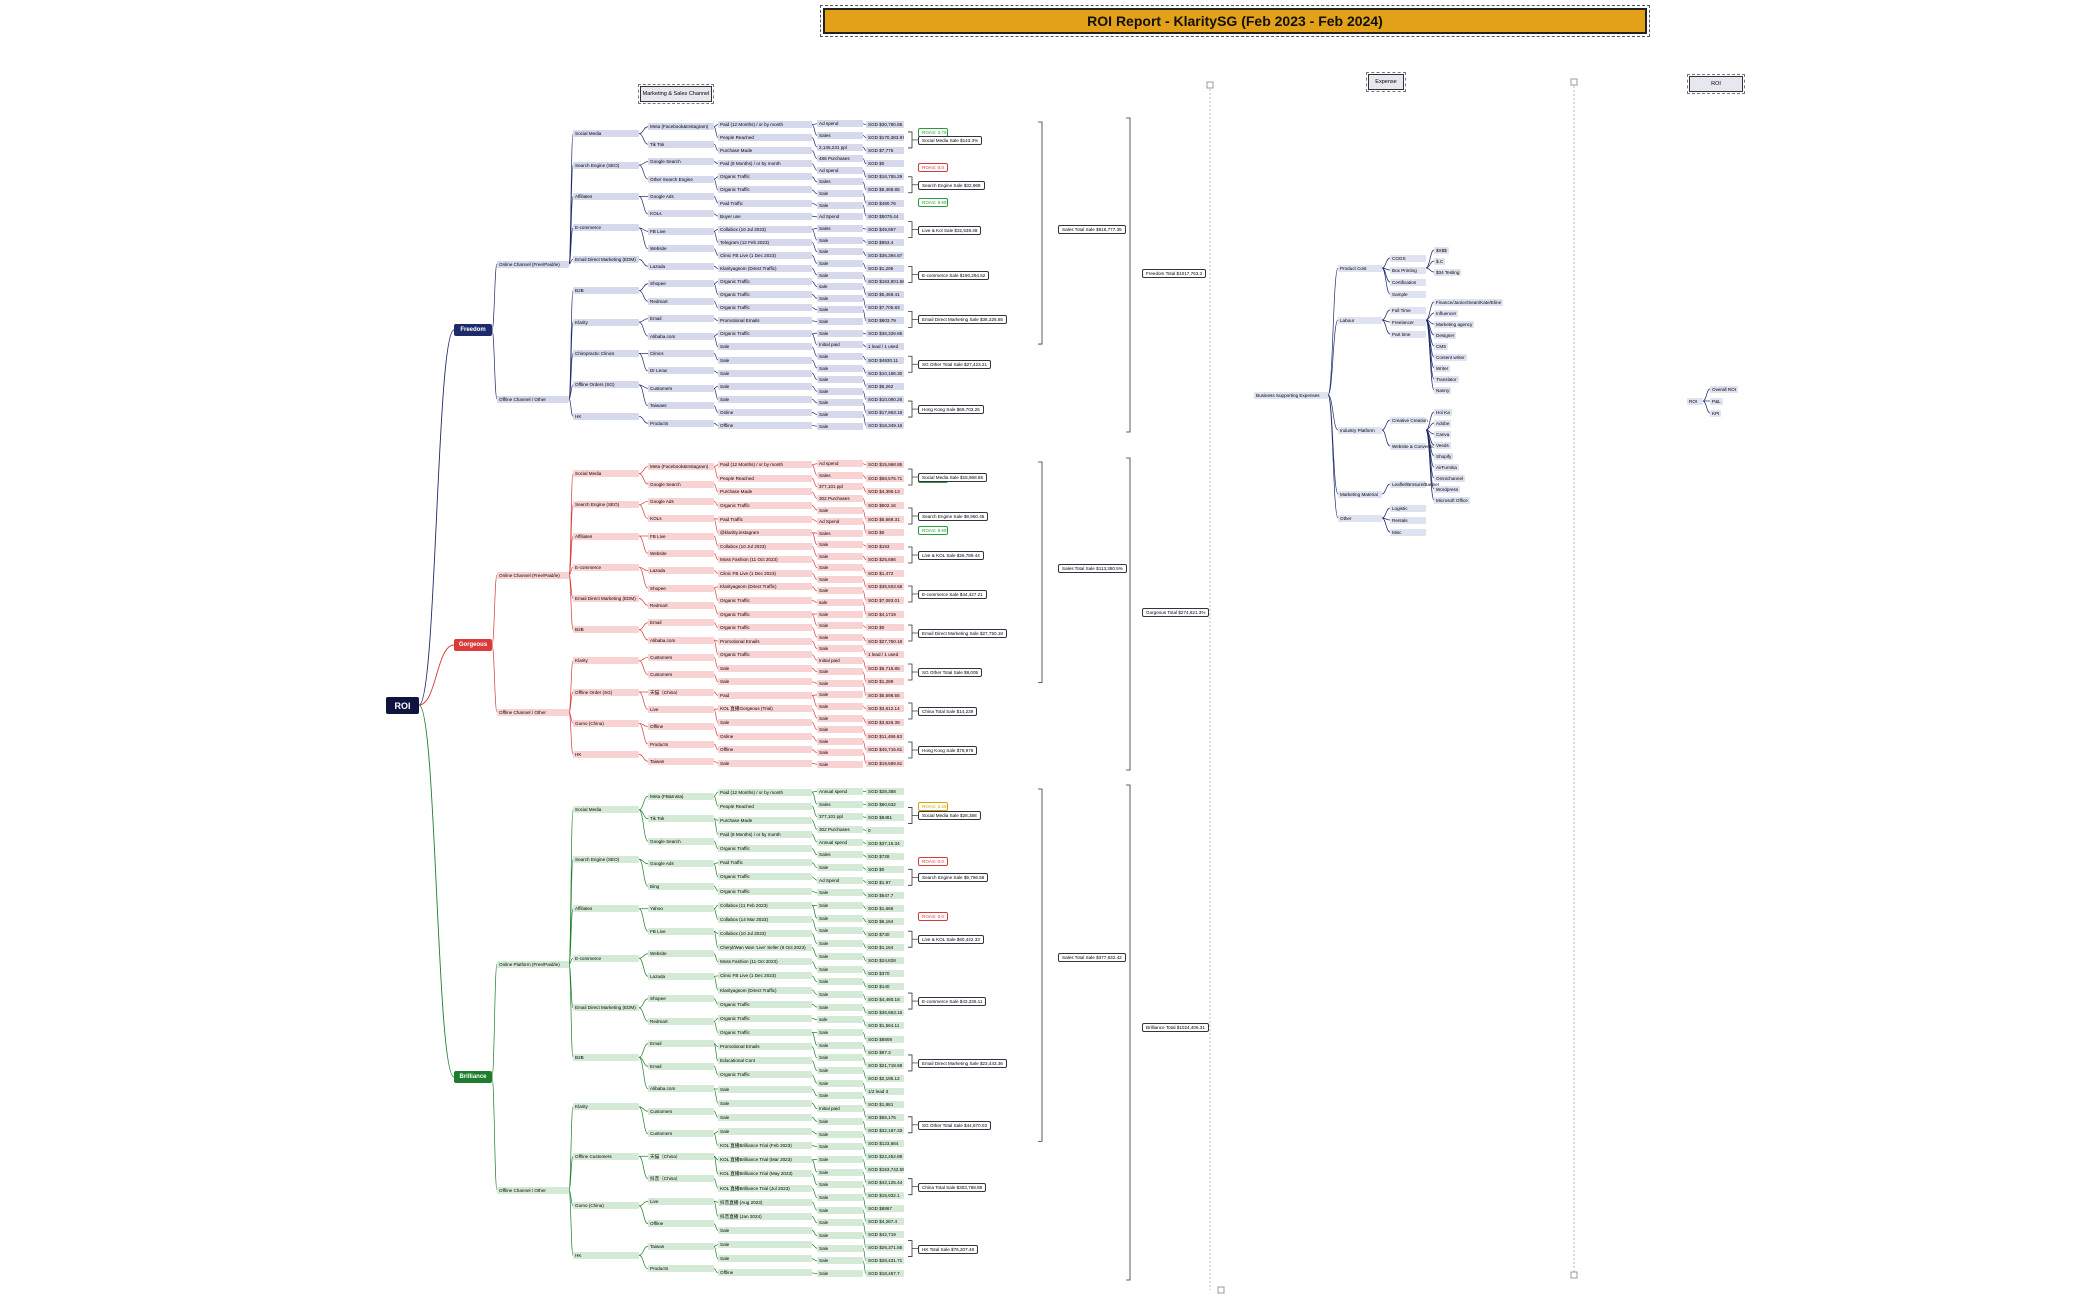 The width and height of the screenshot is (2100, 1299). What do you see at coordinates (885, 533) in the screenshot?
I see `value-node: SGD $0` at bounding box center [885, 533].